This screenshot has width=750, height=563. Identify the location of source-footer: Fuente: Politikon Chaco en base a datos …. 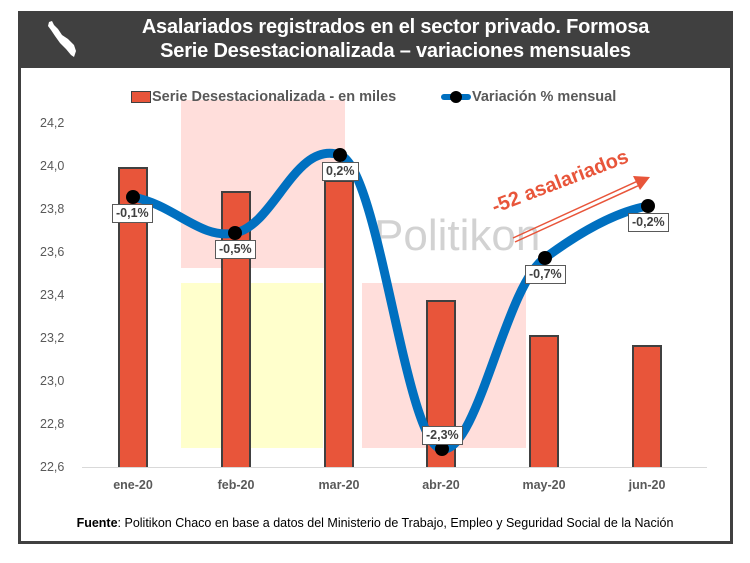
(375, 523).